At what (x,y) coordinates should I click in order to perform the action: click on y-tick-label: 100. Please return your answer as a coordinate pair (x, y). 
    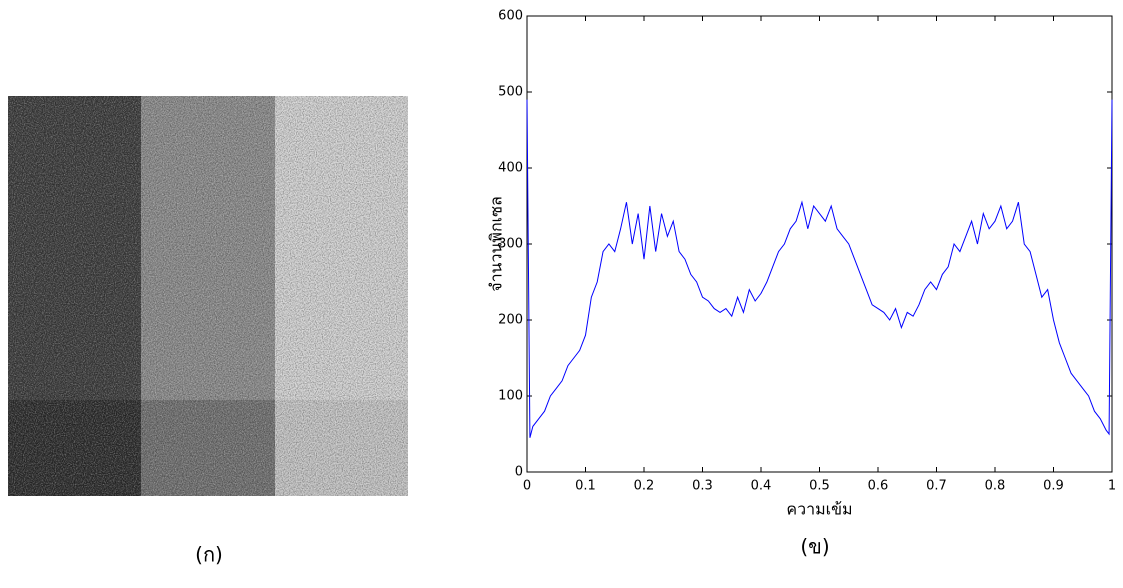
    Looking at the image, I should click on (510, 396).